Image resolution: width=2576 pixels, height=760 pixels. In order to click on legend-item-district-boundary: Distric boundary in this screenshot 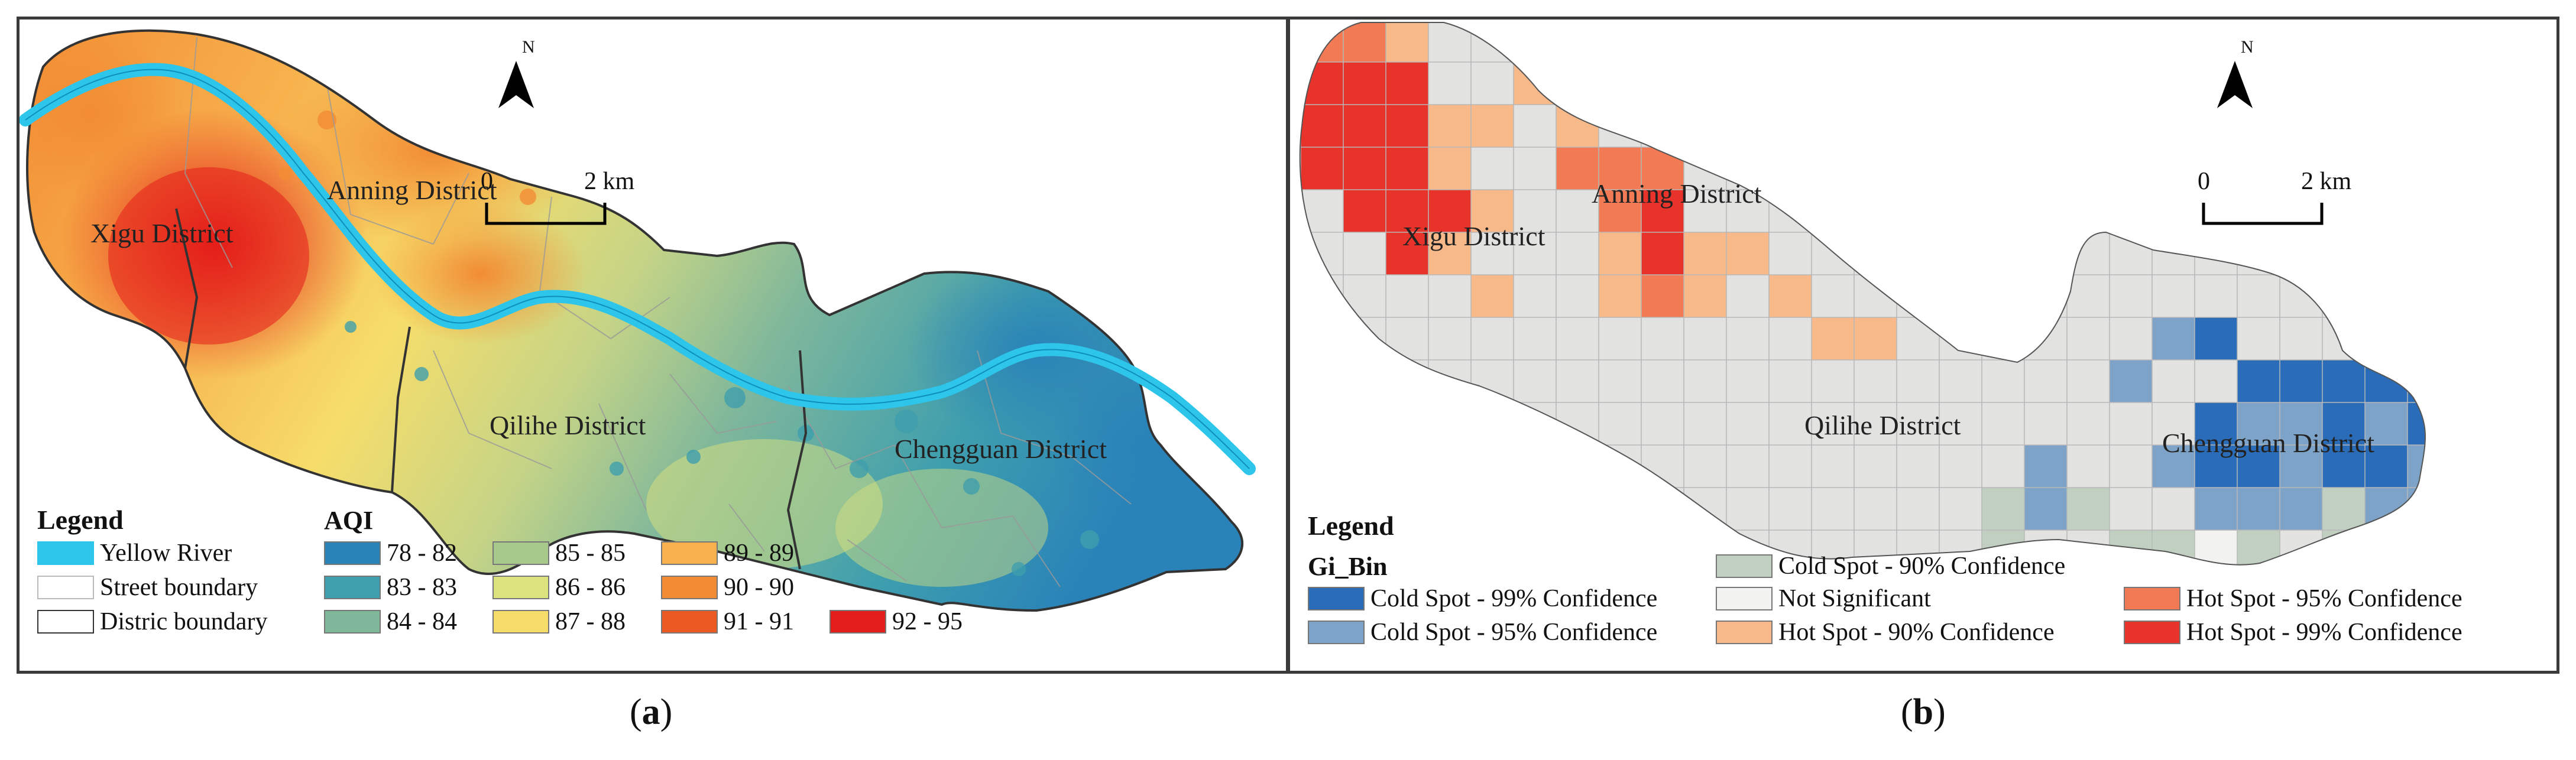, I will do `click(152, 621)`.